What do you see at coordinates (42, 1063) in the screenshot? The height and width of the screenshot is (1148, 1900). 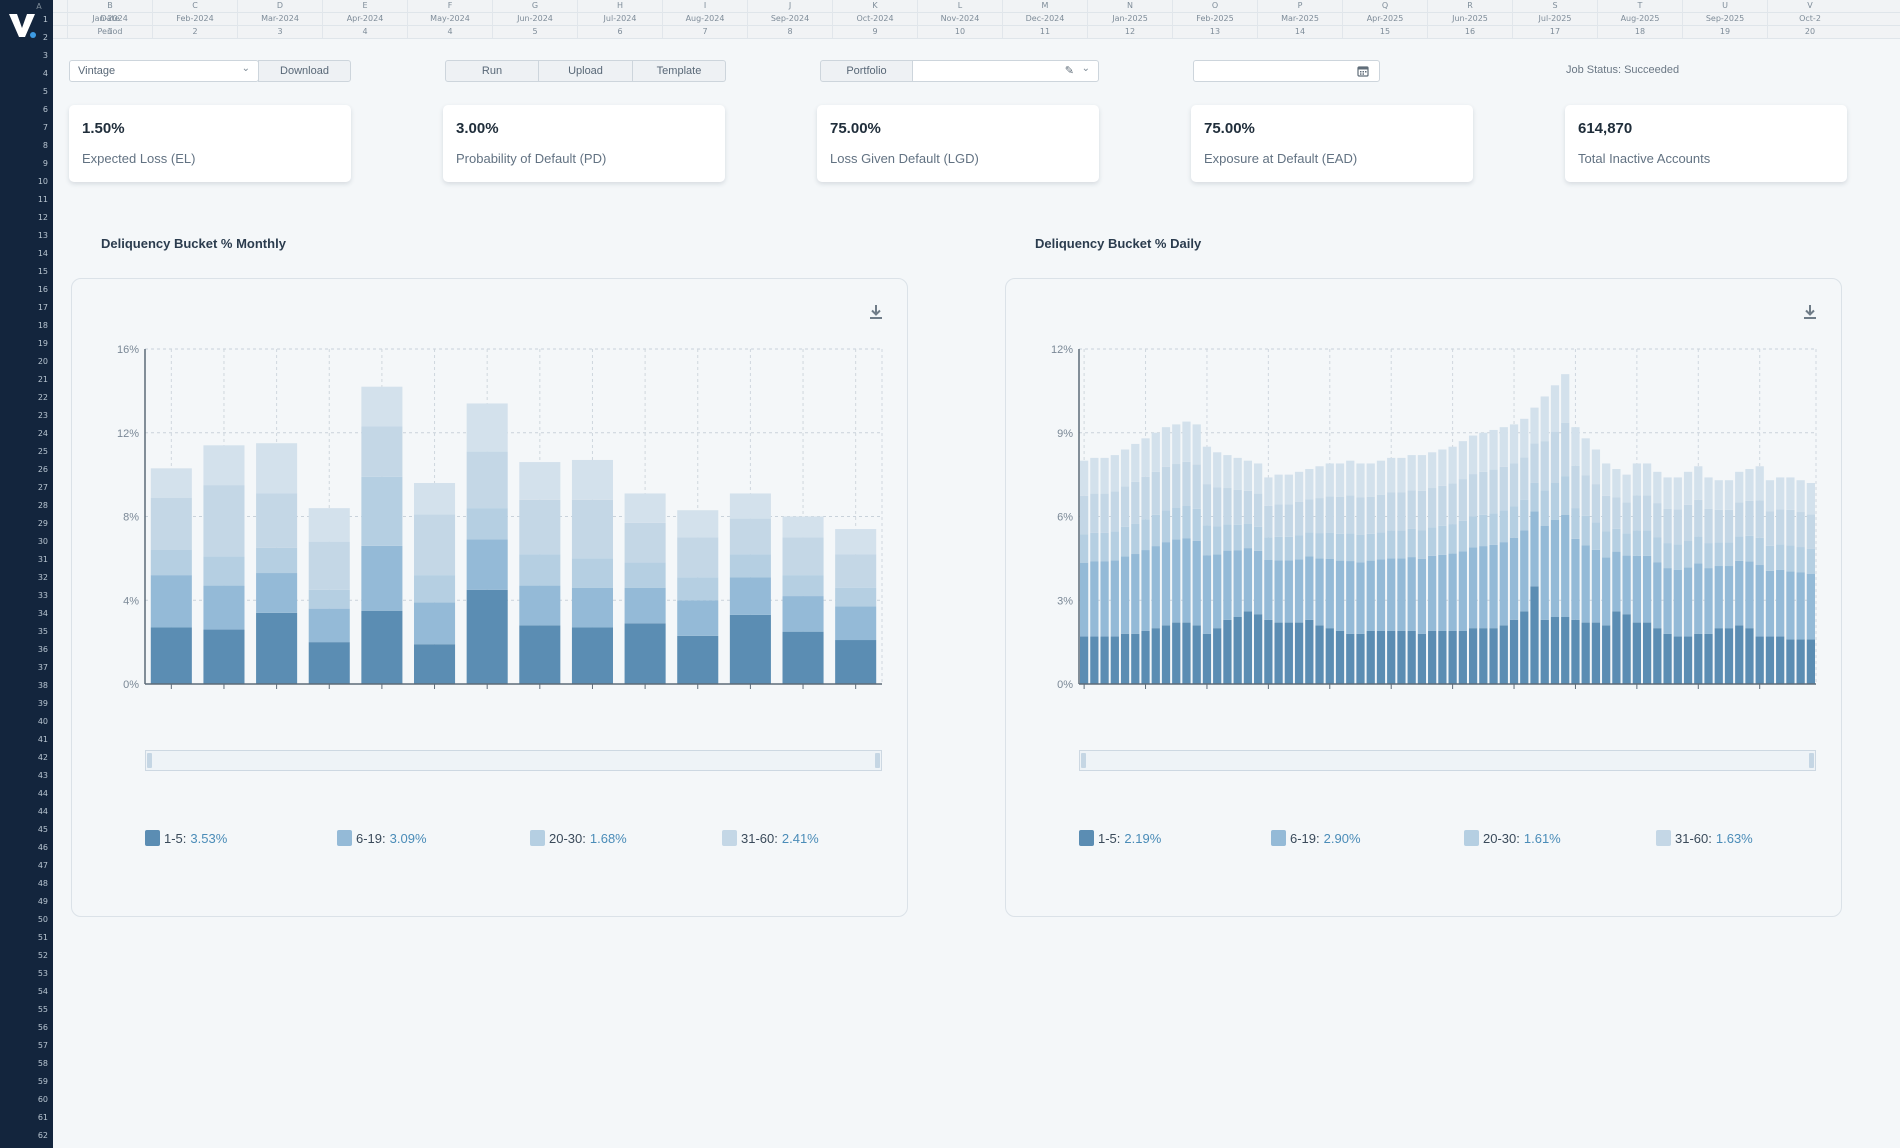 I see `row-number: 58` at bounding box center [42, 1063].